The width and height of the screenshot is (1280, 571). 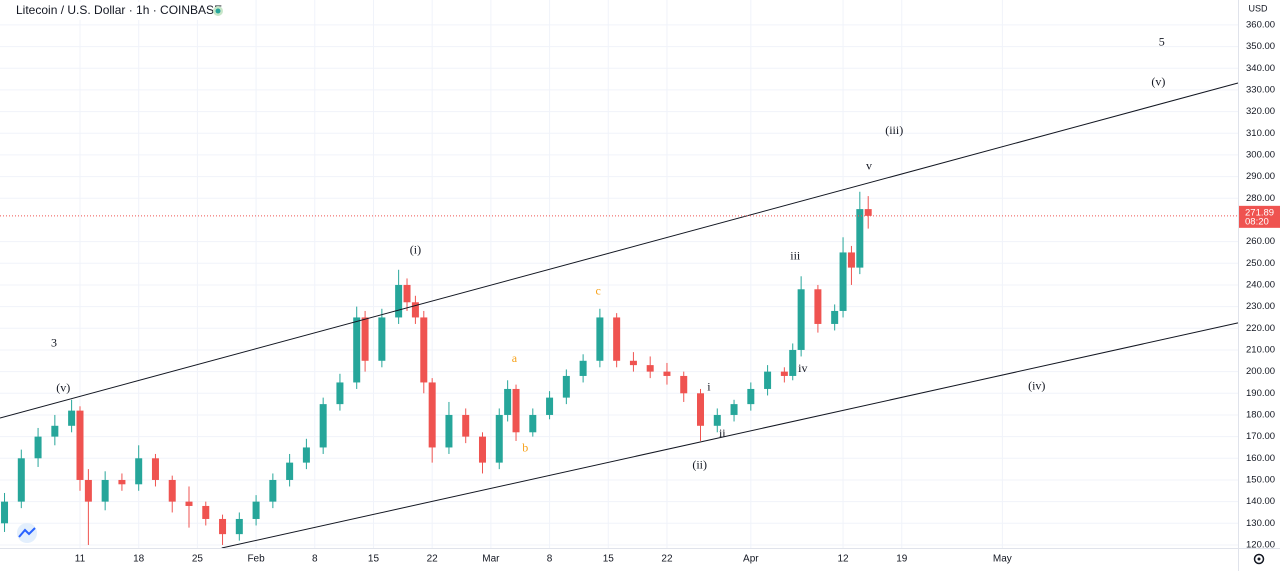 I want to click on y-tick-label: 340.00, so click(x=1260, y=68).